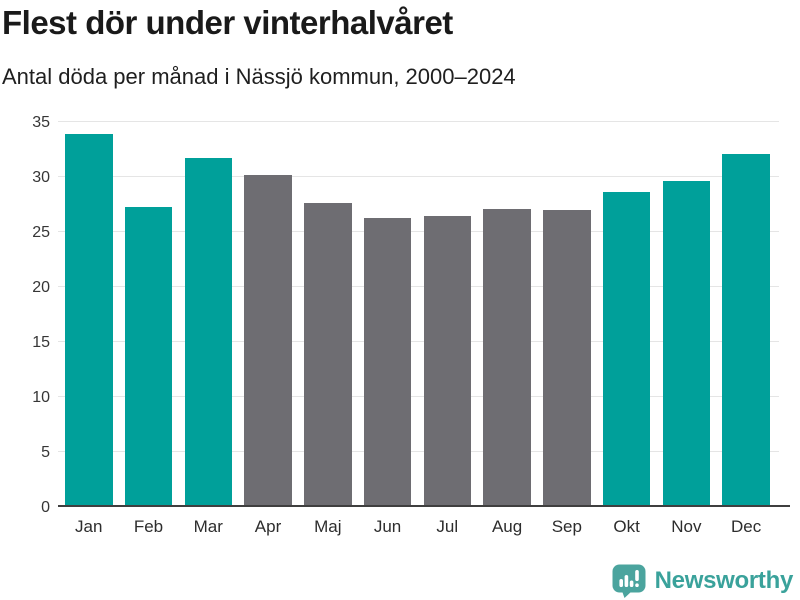  What do you see at coordinates (328, 526) in the screenshot?
I see `x-tick-label-maj: Maj` at bounding box center [328, 526].